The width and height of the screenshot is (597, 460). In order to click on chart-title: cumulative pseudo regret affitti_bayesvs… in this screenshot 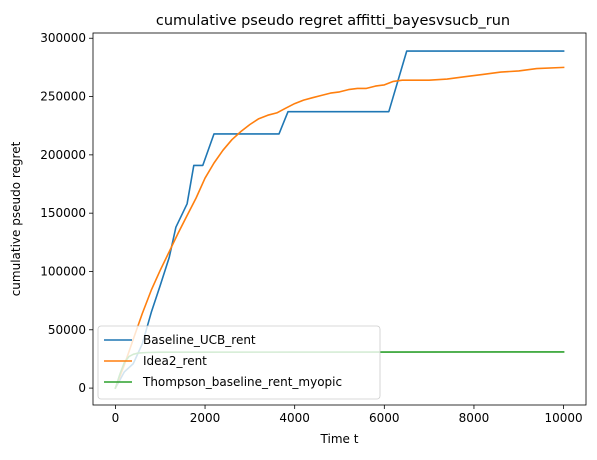, I will do `click(333, 21)`.